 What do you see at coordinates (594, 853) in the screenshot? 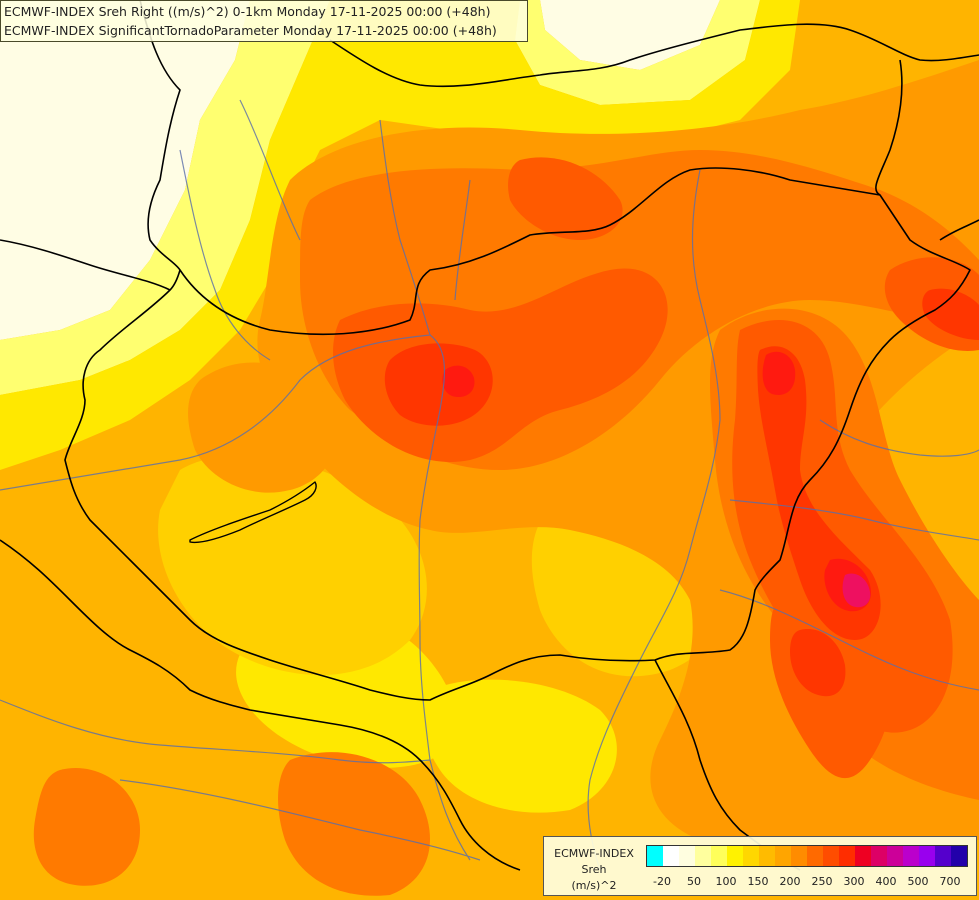
I see `legend-title-line-1: ECMWF-INDEX` at bounding box center [594, 853].